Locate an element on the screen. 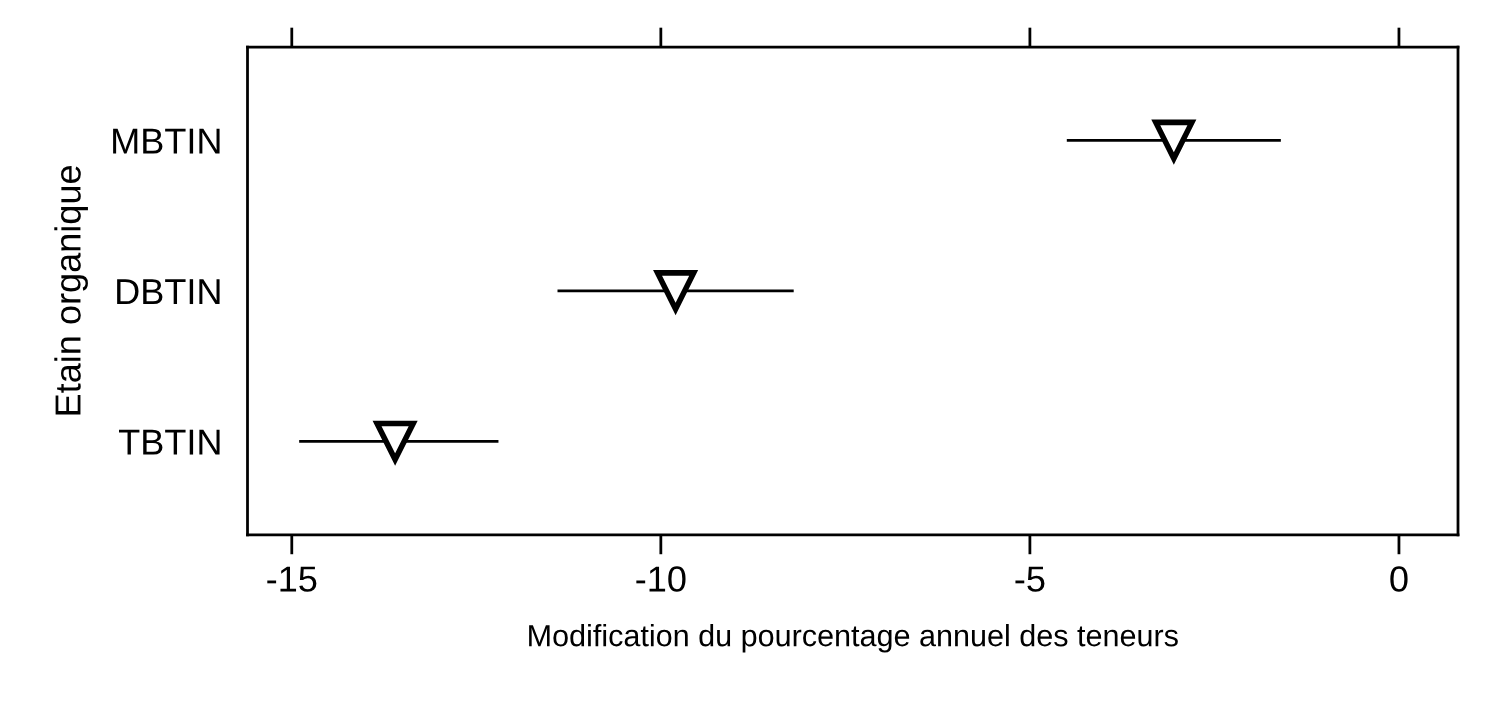  x-axis-title: Modification du pourcentage annuel des teneurs is located at coordinates (853, 638).